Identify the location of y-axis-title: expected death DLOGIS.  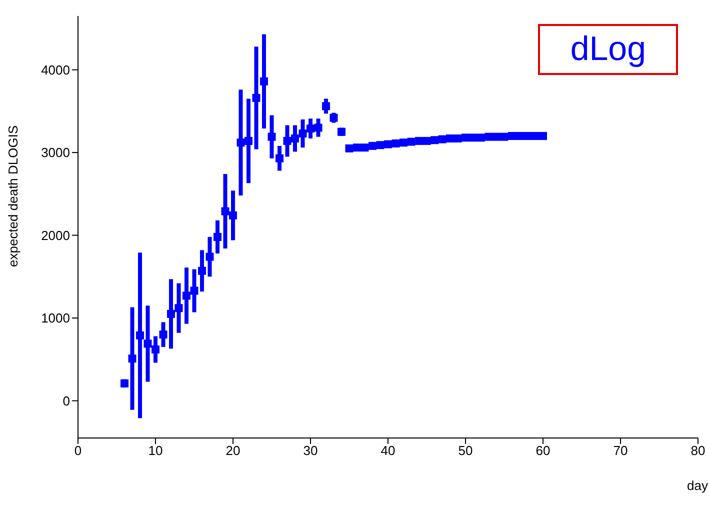
(13, 196).